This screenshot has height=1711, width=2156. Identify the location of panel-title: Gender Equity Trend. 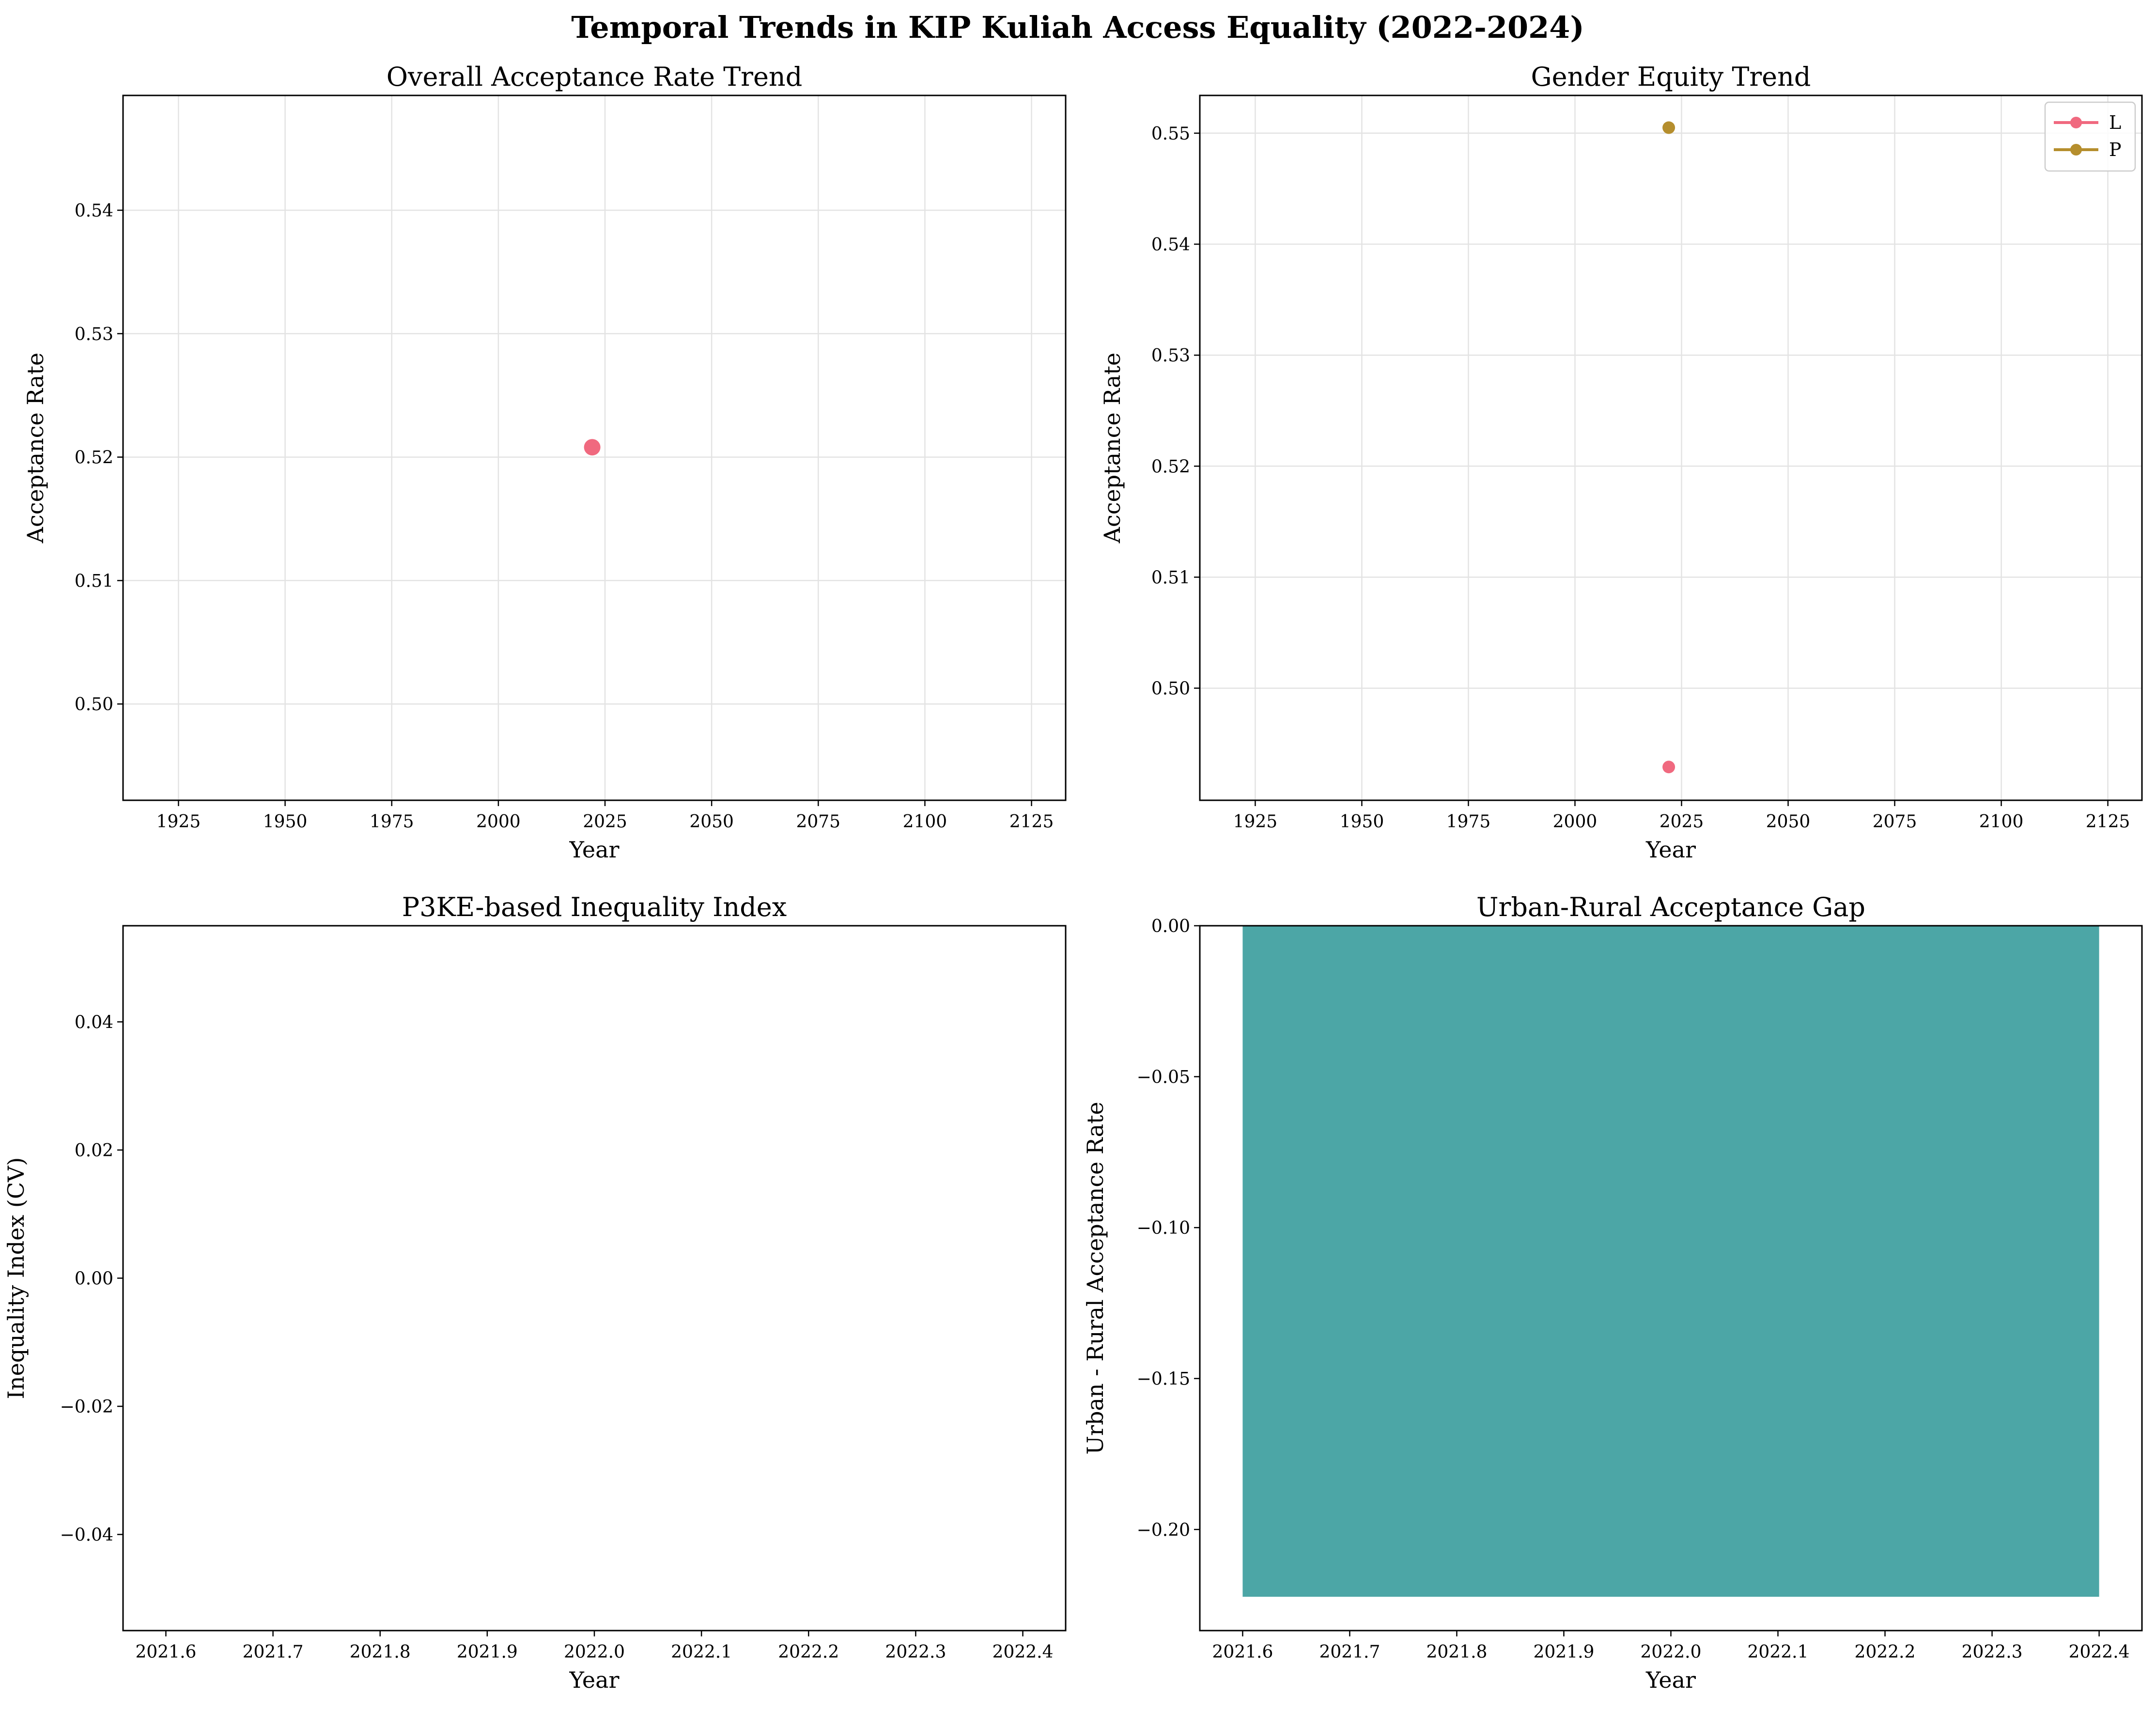
(1671, 77).